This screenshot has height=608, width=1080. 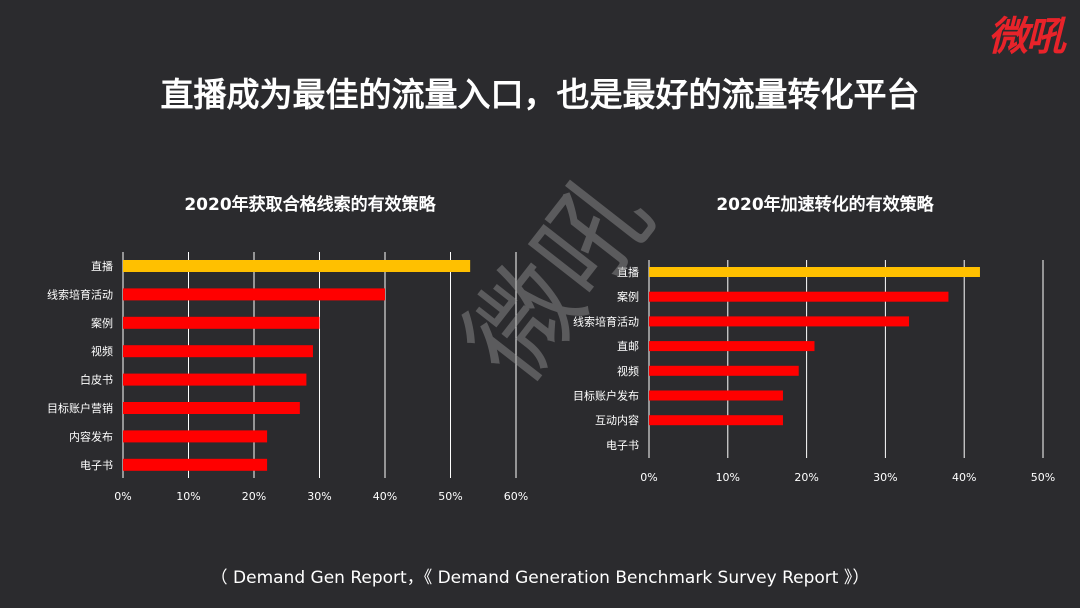 What do you see at coordinates (310, 205) in the screenshot?
I see `chart-left-title: 2020年获取合格线索的有效策略` at bounding box center [310, 205].